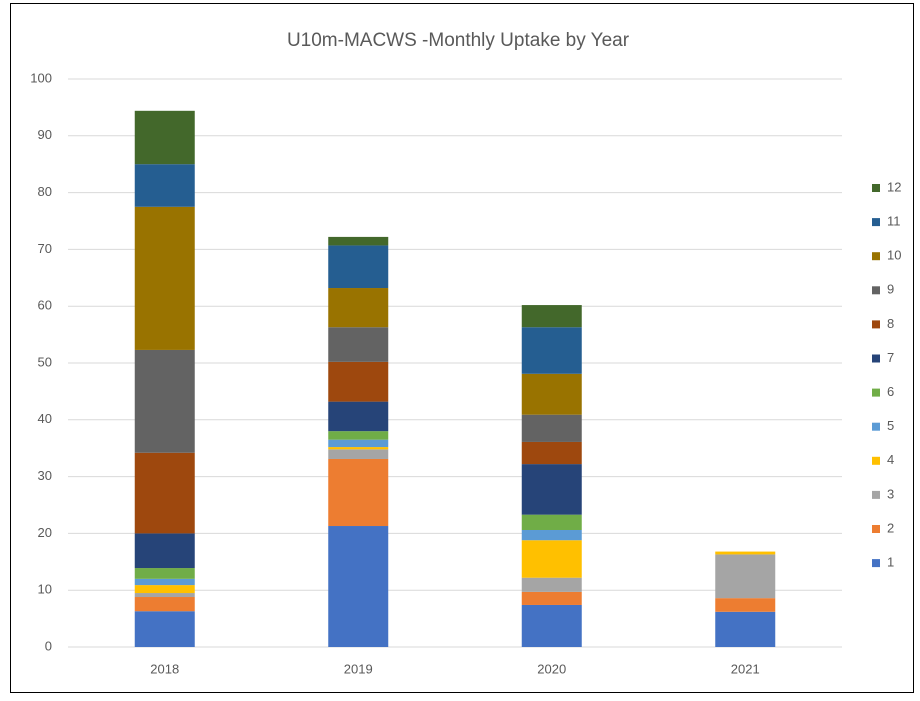 The image size is (920, 701). I want to click on legend-label: 1, so click(890, 562).